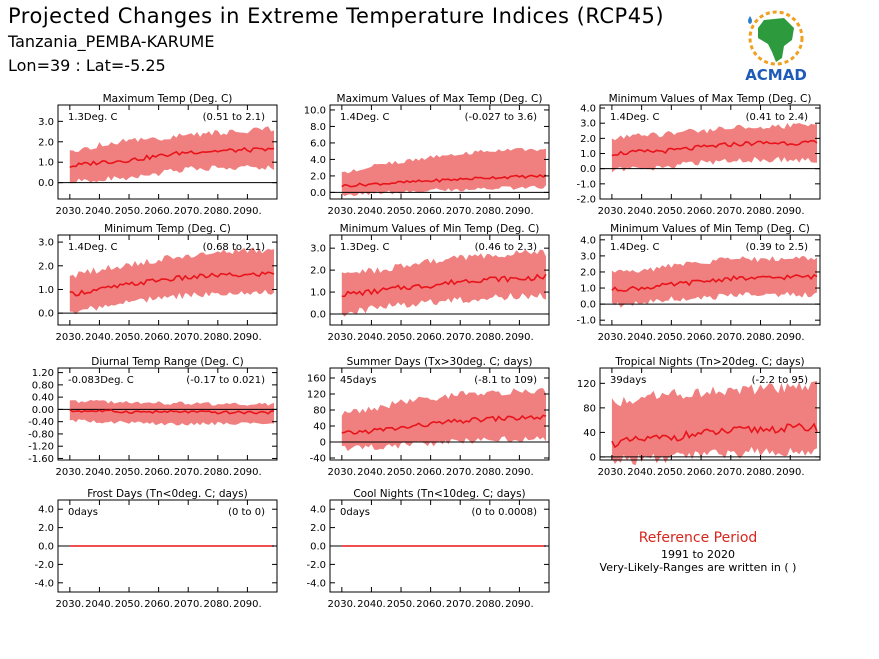  What do you see at coordinates (87, 65) in the screenshot?
I see `station-coordinates: Lon=39 : Lat=-5.25` at bounding box center [87, 65].